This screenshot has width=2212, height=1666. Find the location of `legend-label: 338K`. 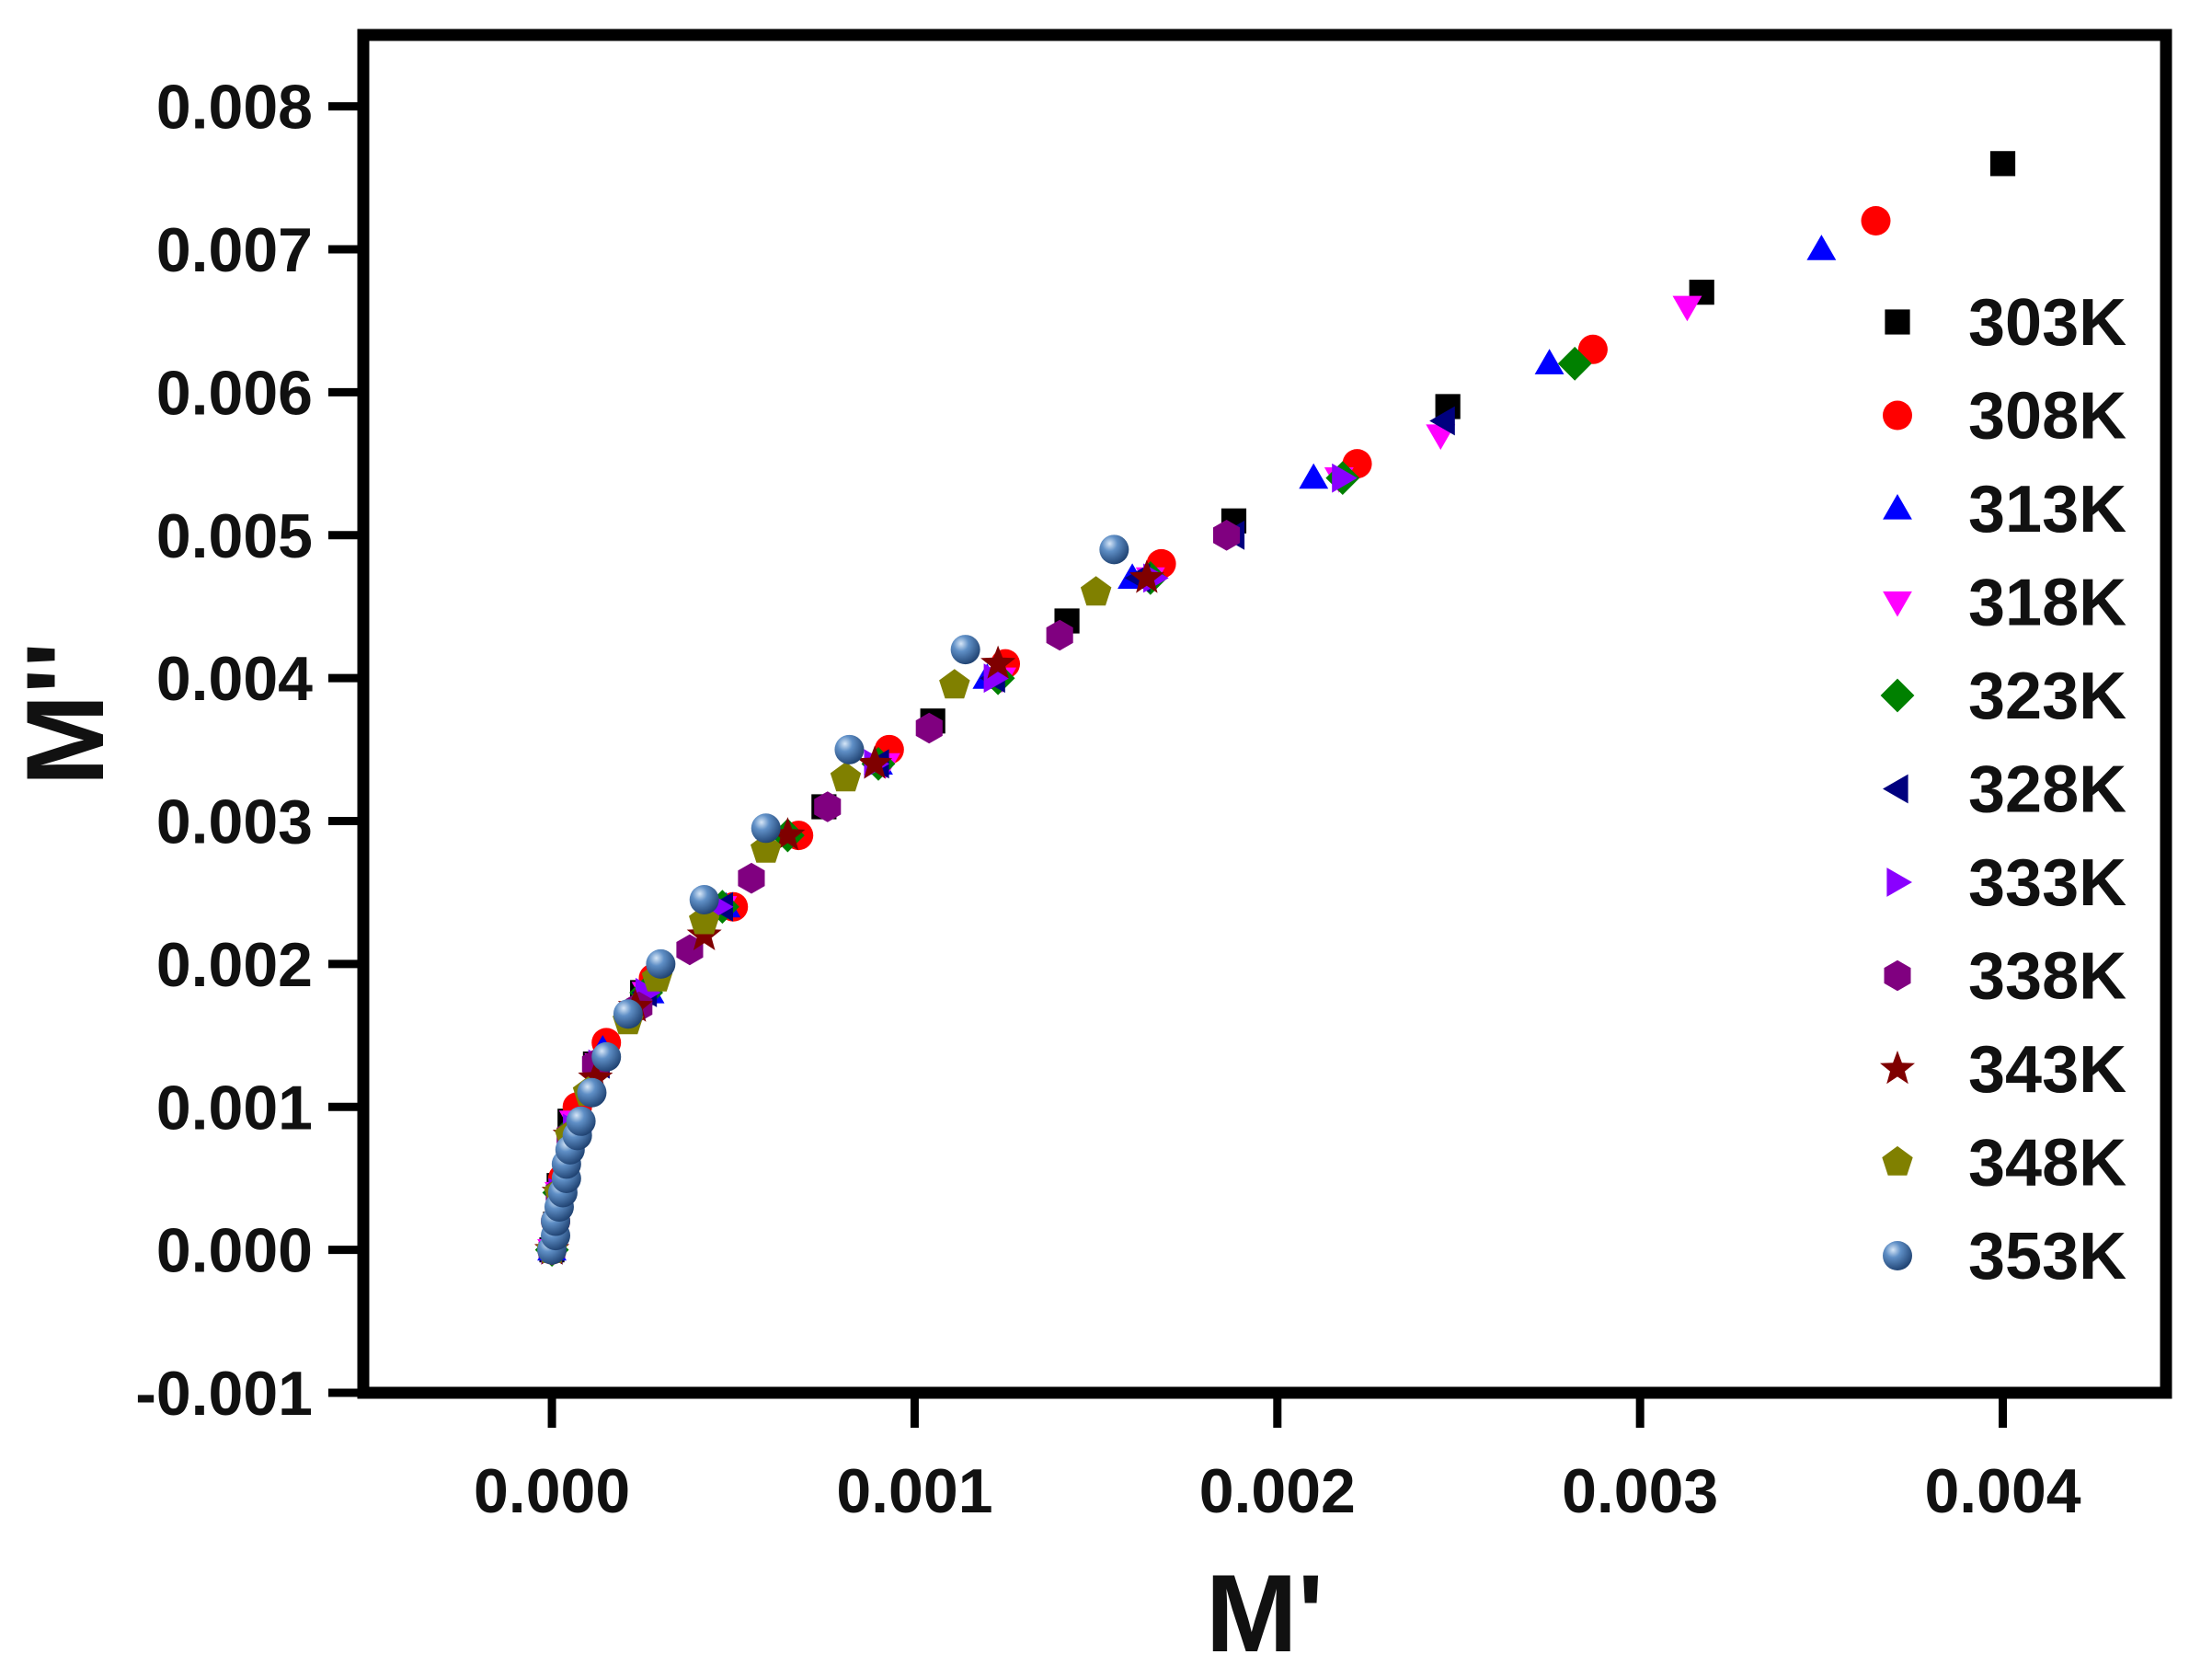

legend-label: 338K is located at coordinates (2047, 977).